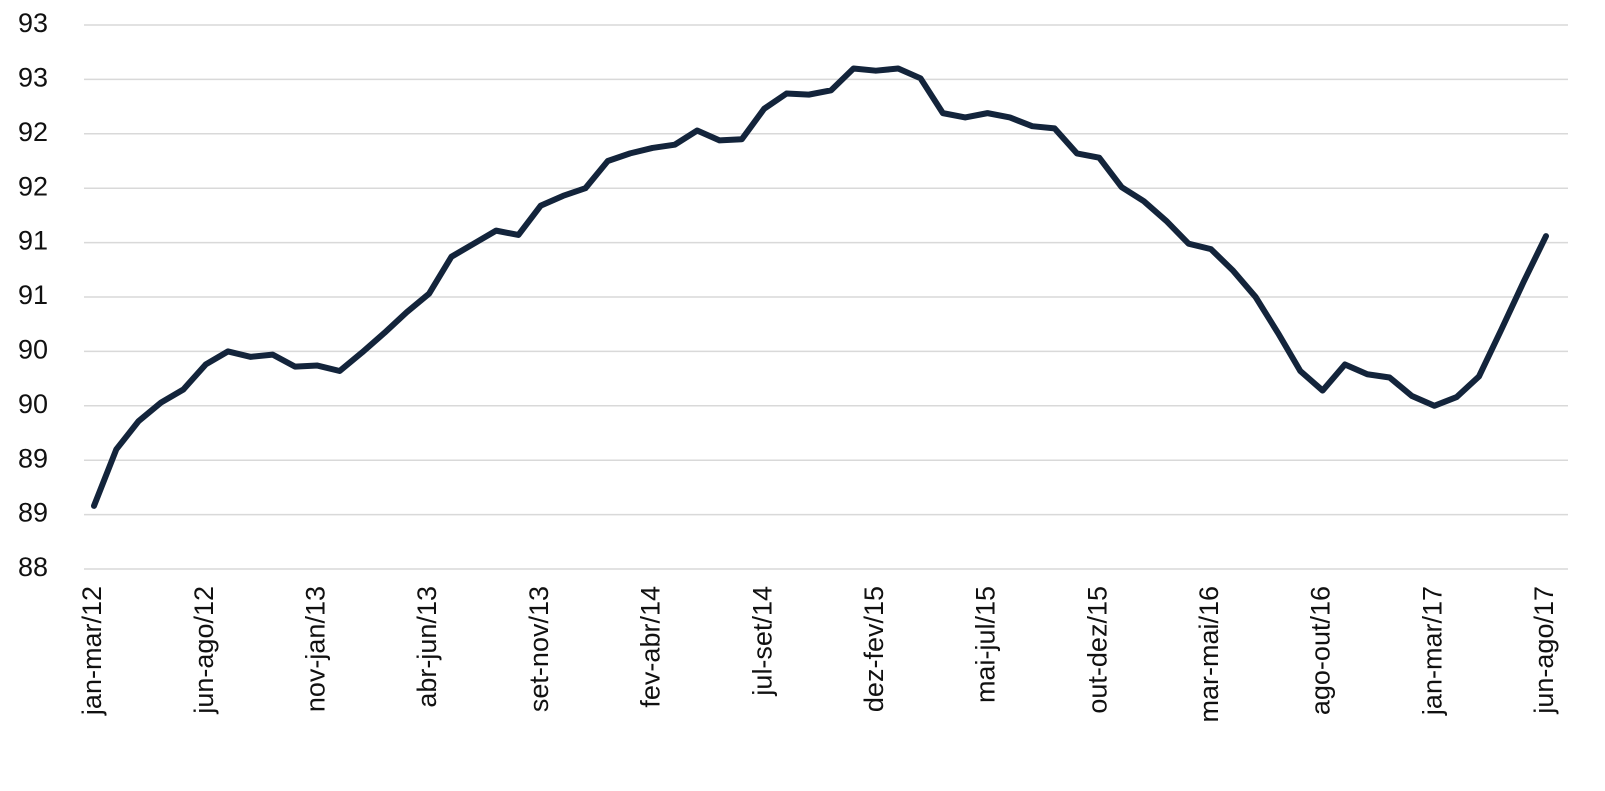 This screenshot has height=791, width=1605. I want to click on x-tick-label: jun-ago/12, so click(204, 650).